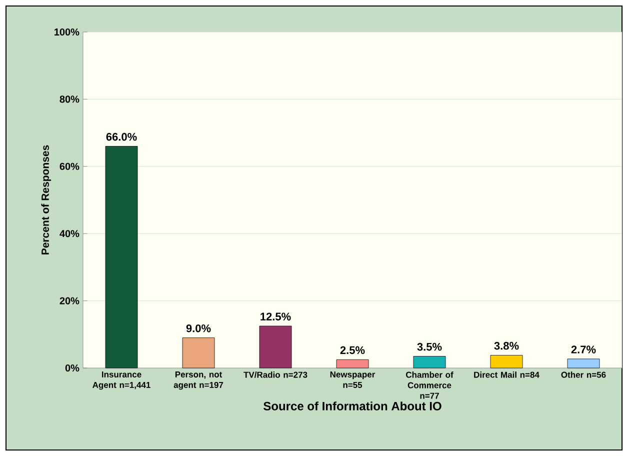  I want to click on x-tick-label: Insurance Agent n=1,441, so click(121, 381).